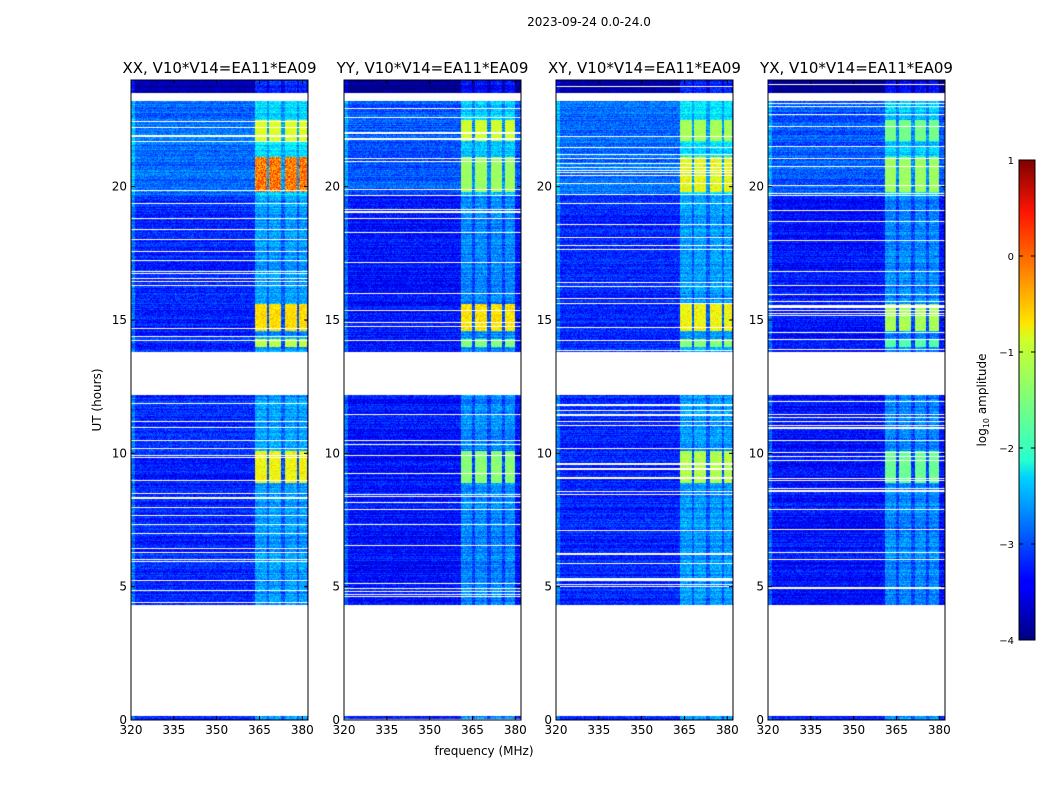 This screenshot has height=800, width=1050. Describe the element at coordinates (432, 68) in the screenshot. I see `panel-title: YY, V10*V14=EA11*EA09` at that location.